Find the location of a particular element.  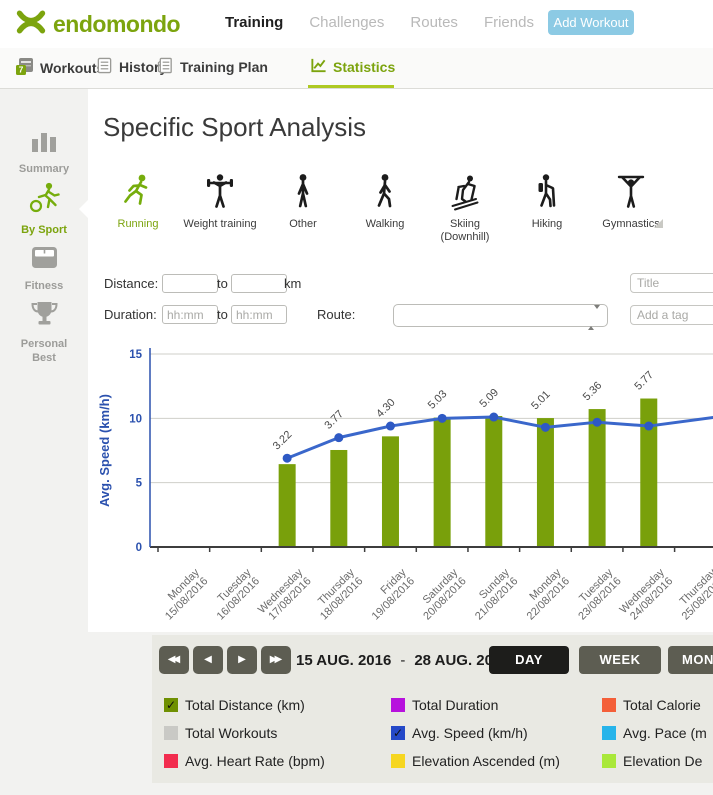

svg-text: Wednesday24/08/2016 is located at coordinates (646, 595).